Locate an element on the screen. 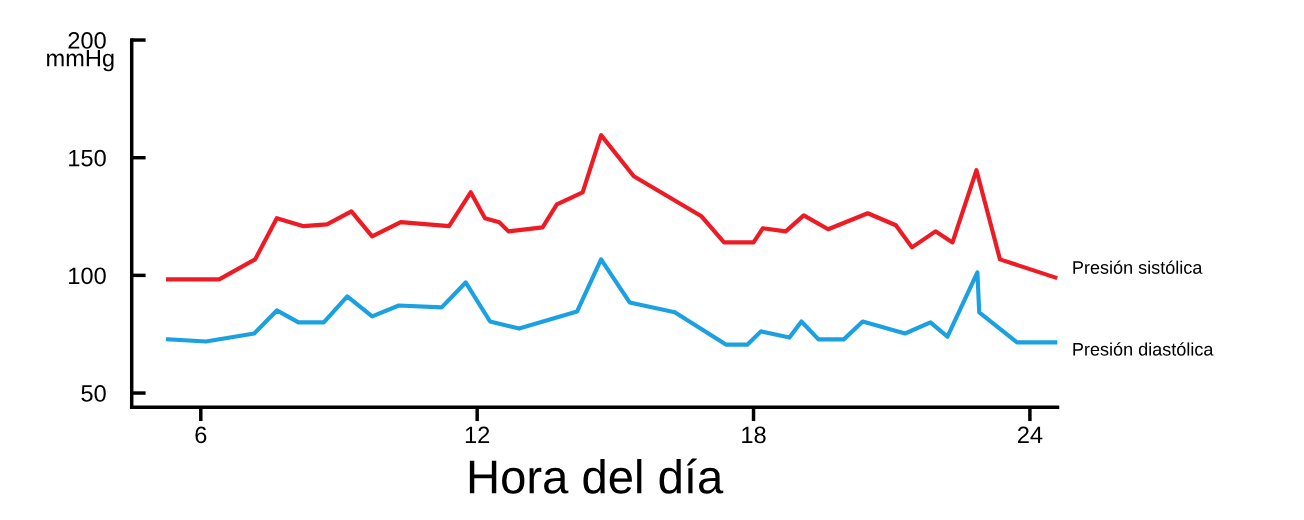 Image resolution: width=1304 pixels, height=520 pixels. y-tick-label: 200 is located at coordinates (87, 40).